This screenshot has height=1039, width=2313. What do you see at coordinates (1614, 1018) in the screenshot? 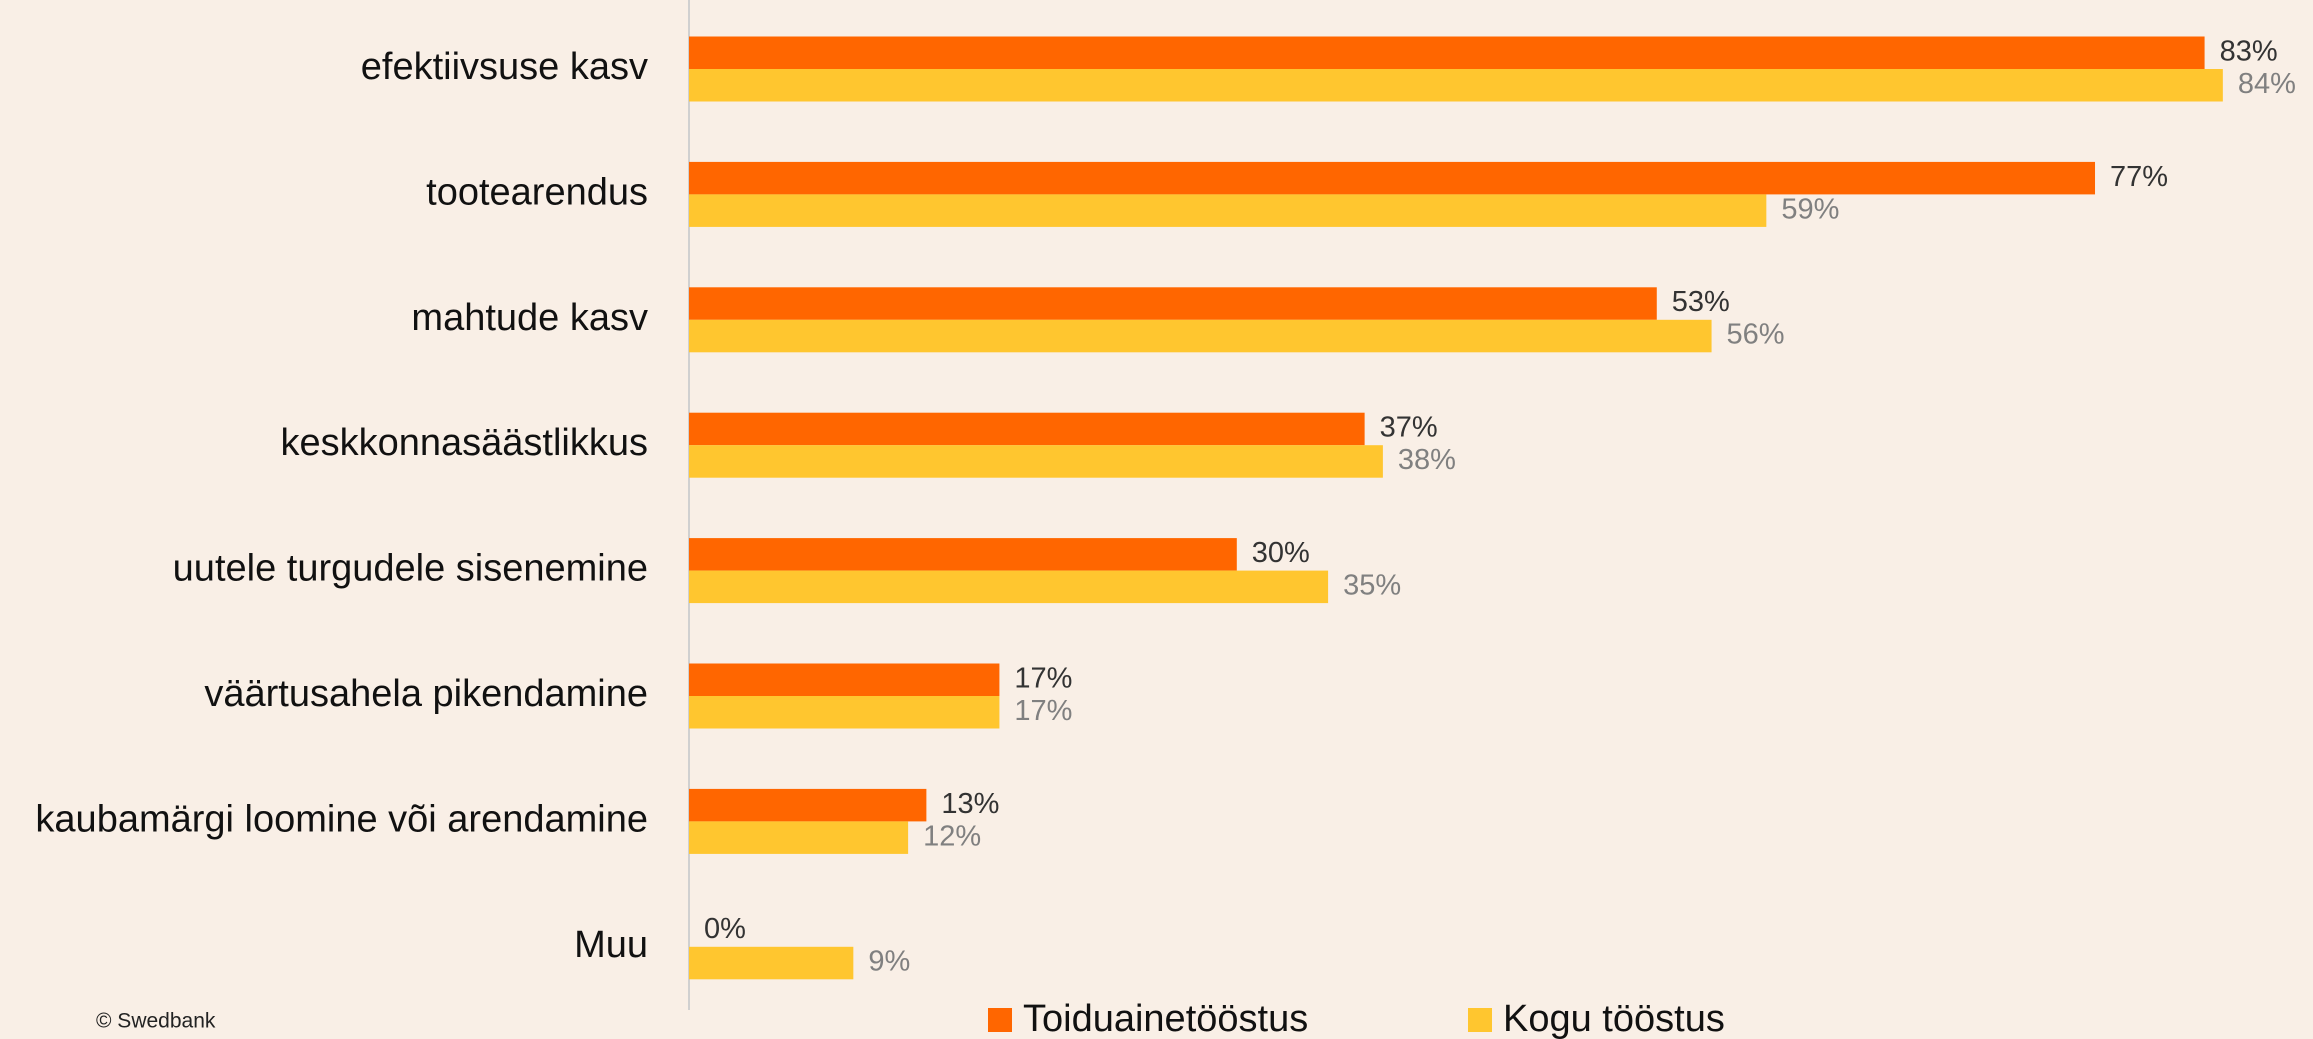
I see `legend-label: Kogu tööstus` at bounding box center [1614, 1018].